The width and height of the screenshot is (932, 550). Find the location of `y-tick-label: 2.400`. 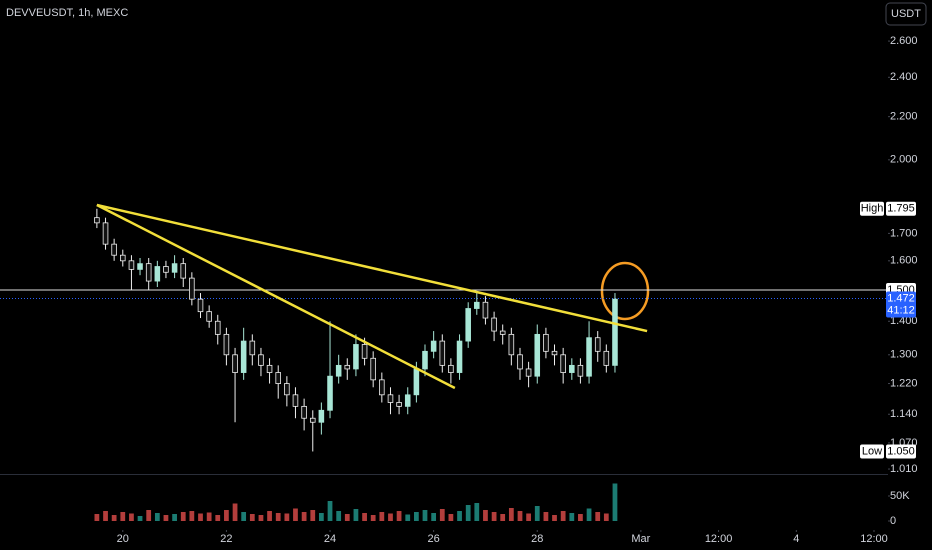

y-tick-label: 2.400 is located at coordinates (904, 77).